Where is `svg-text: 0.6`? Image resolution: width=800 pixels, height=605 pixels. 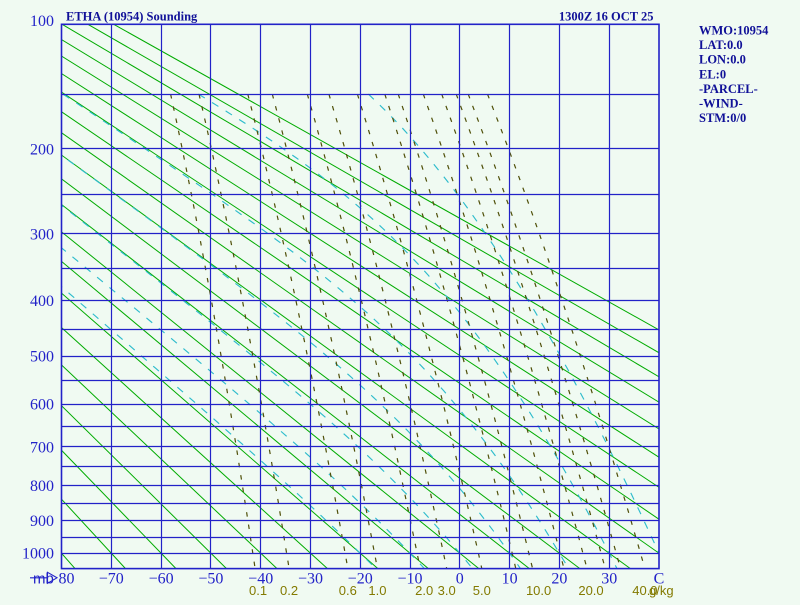 svg-text: 0.6 is located at coordinates (348, 590).